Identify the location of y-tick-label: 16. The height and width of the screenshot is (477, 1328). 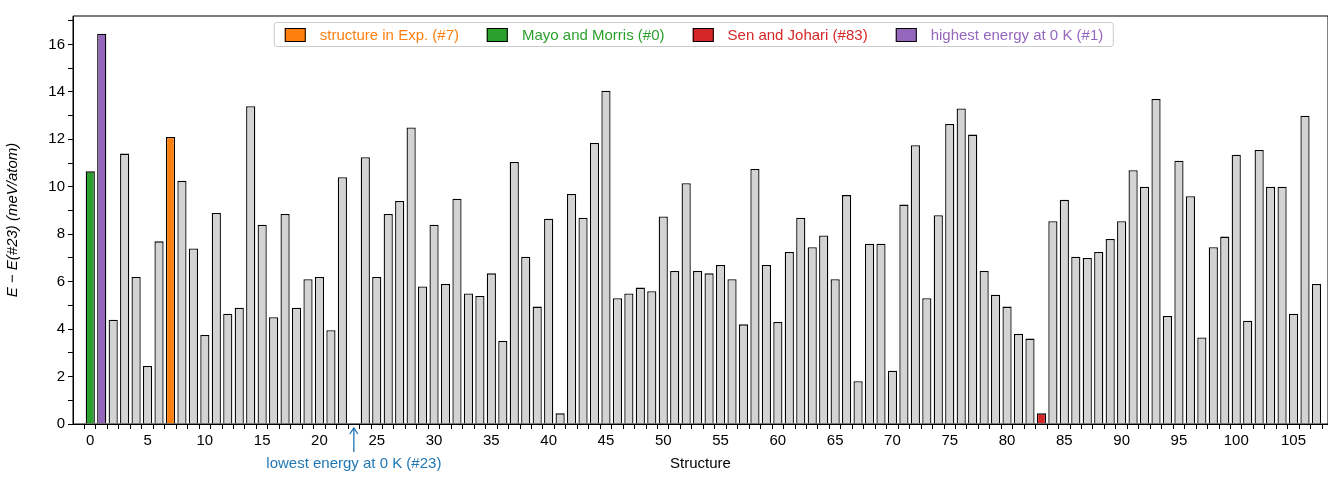
(56, 43).